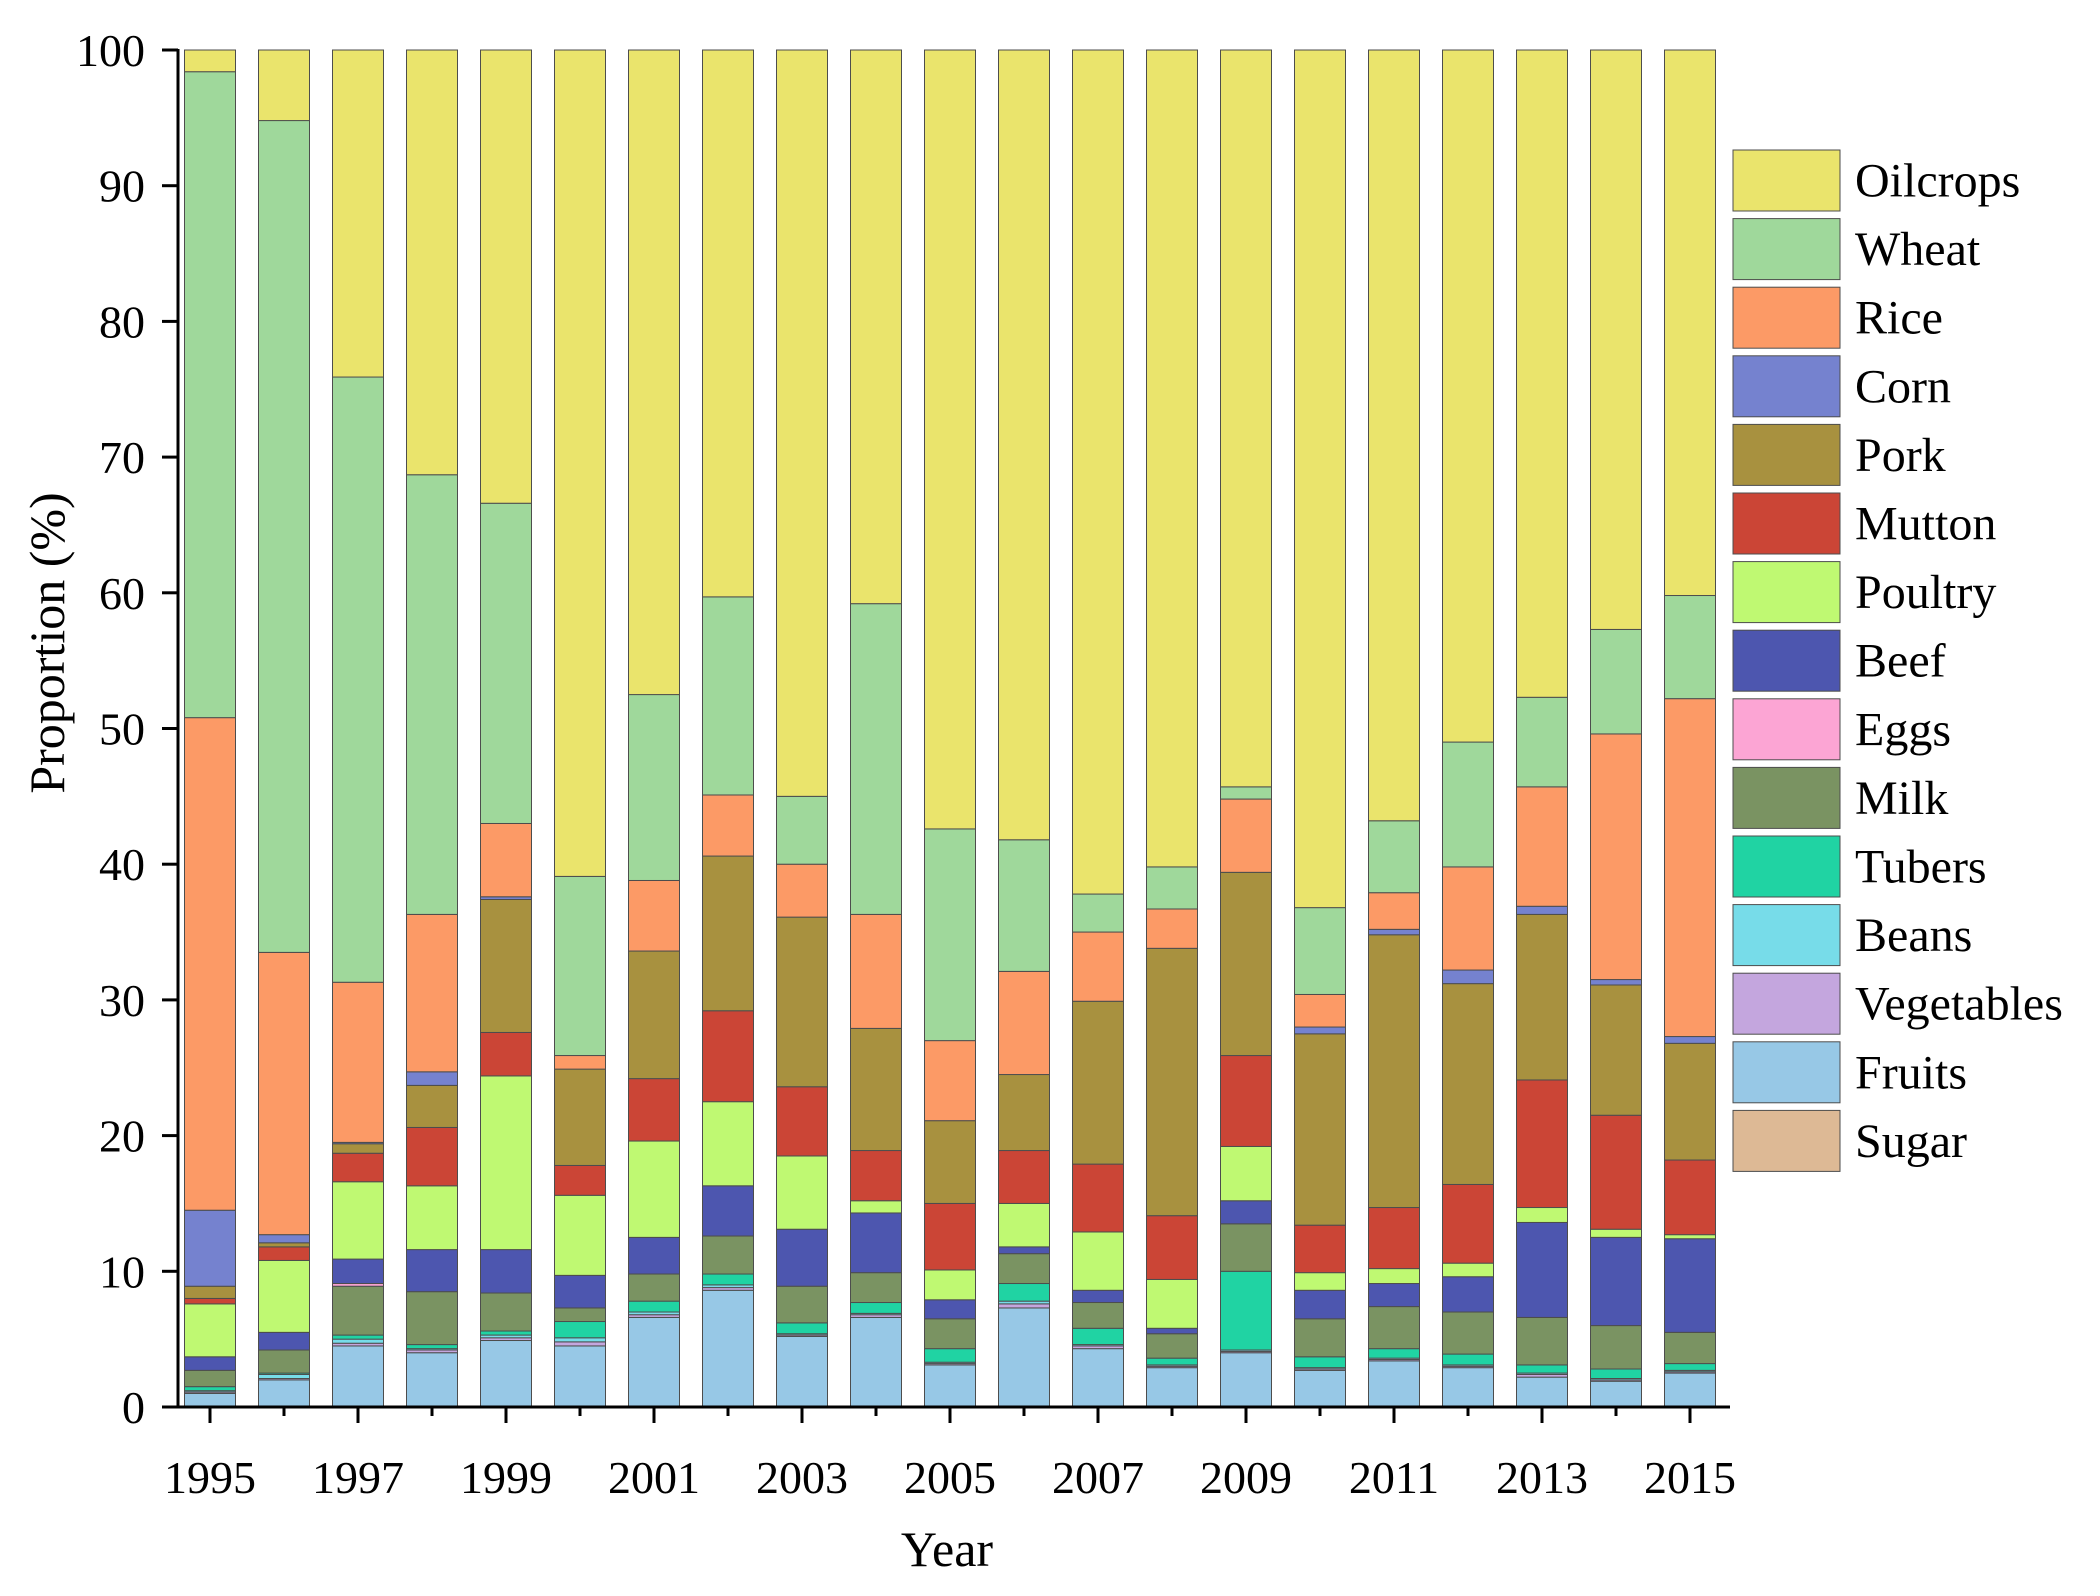 The image size is (2100, 1596). Describe the element at coordinates (1320, 1249) in the screenshot. I see `bar-segment-2010-mutton` at that location.